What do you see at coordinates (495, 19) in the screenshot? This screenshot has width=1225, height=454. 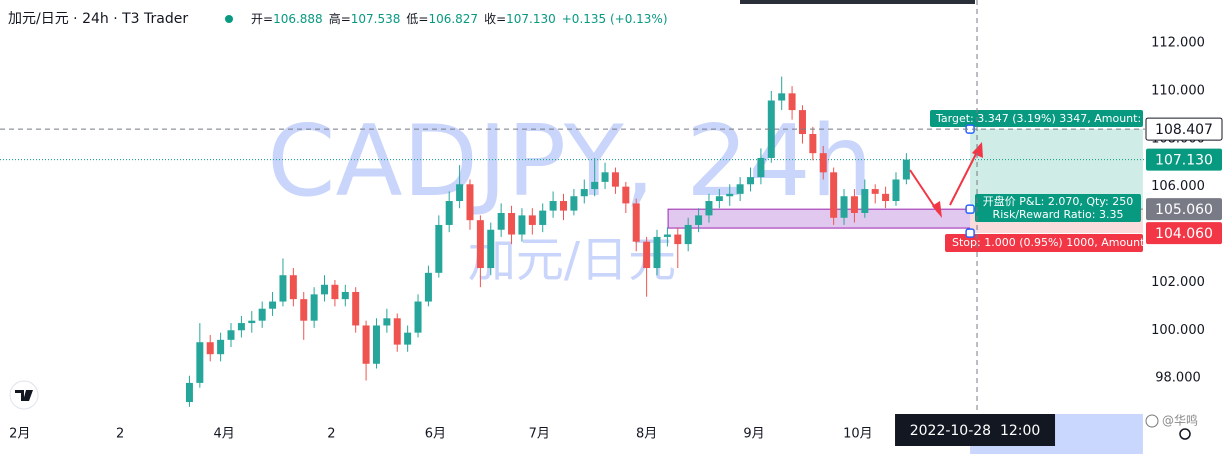 I see `legend-label: 收=` at bounding box center [495, 19].